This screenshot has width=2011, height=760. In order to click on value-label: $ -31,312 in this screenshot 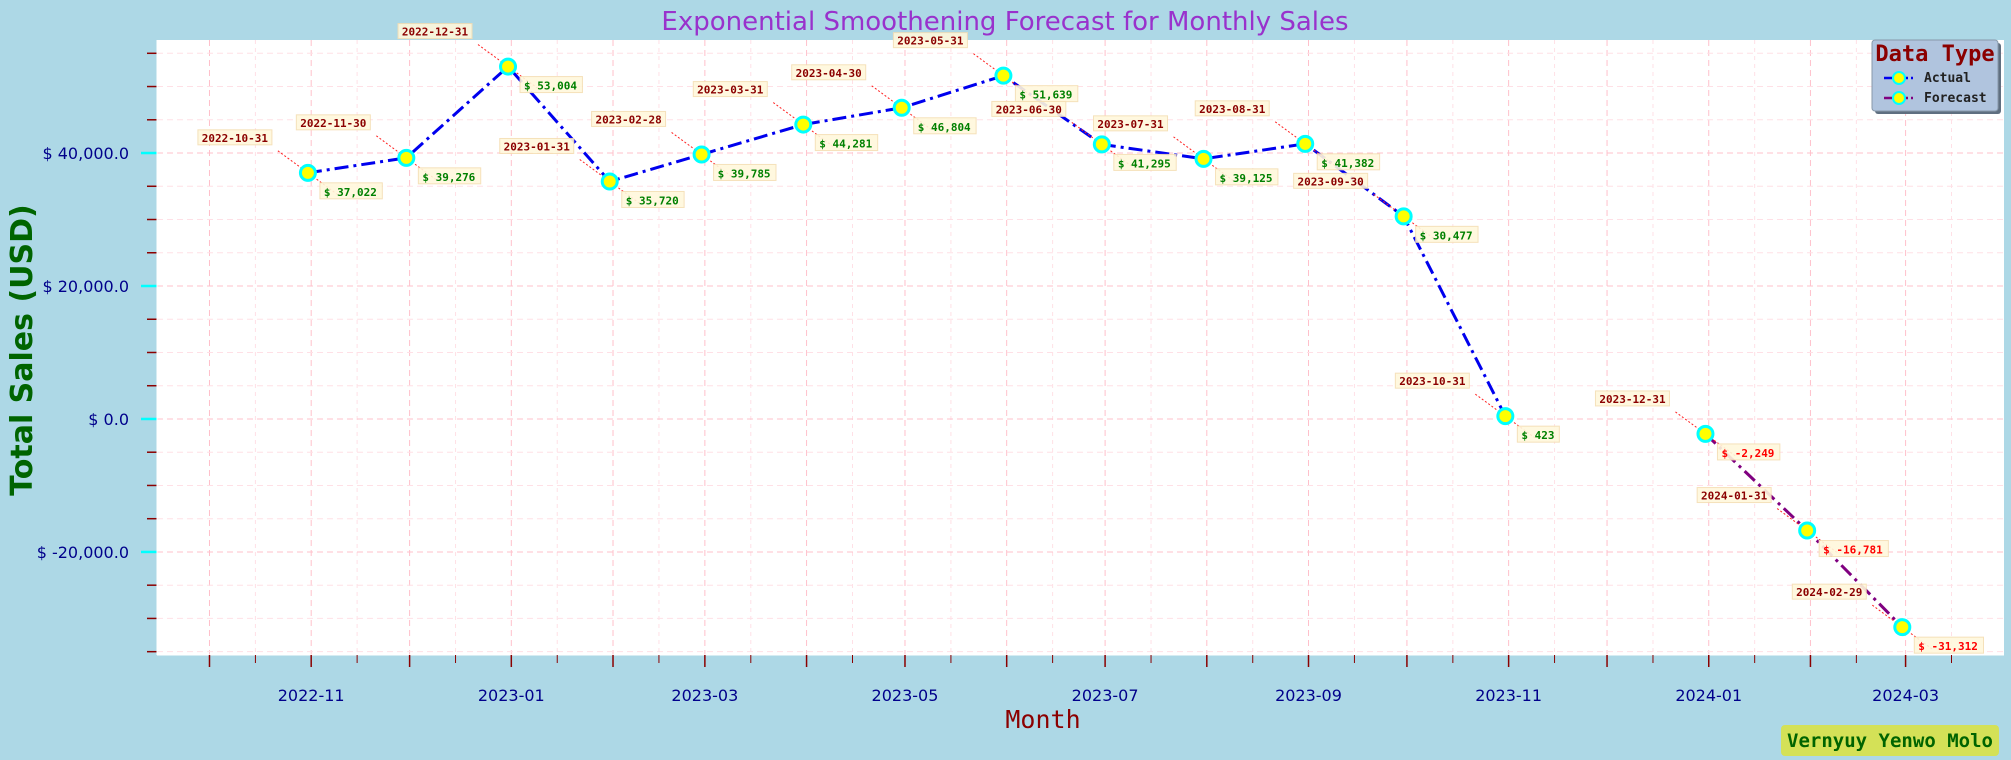, I will do `click(1948, 646)`.